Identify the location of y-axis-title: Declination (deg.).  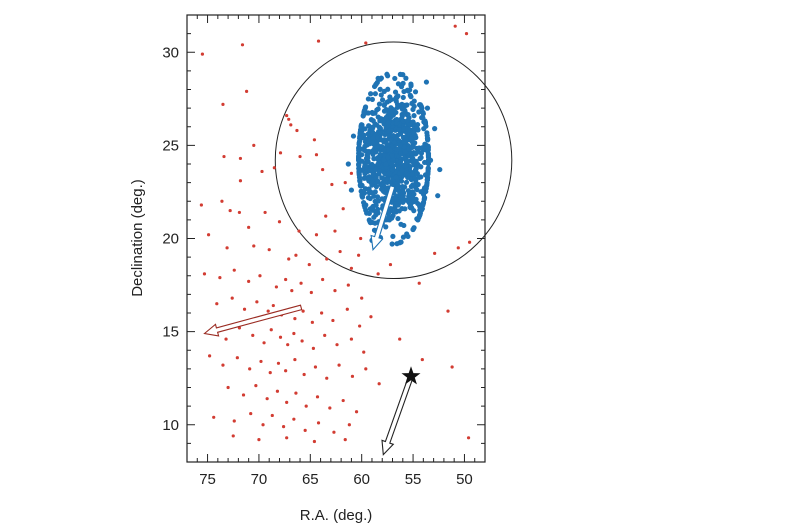
(137, 238).